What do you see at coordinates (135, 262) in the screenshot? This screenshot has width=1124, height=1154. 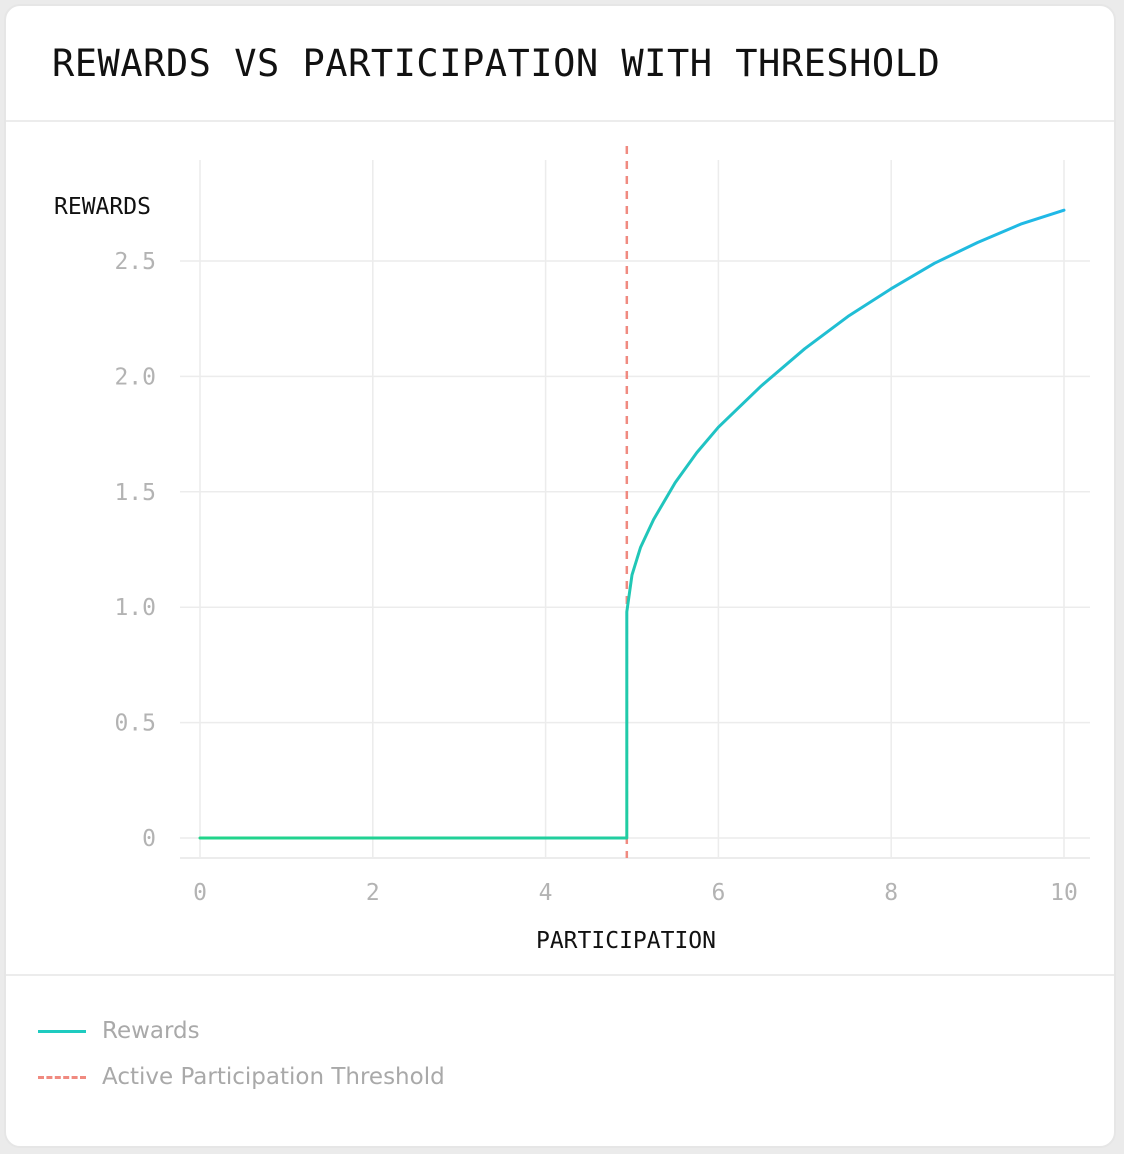 I see `y-tick-label: 2.5` at bounding box center [135, 262].